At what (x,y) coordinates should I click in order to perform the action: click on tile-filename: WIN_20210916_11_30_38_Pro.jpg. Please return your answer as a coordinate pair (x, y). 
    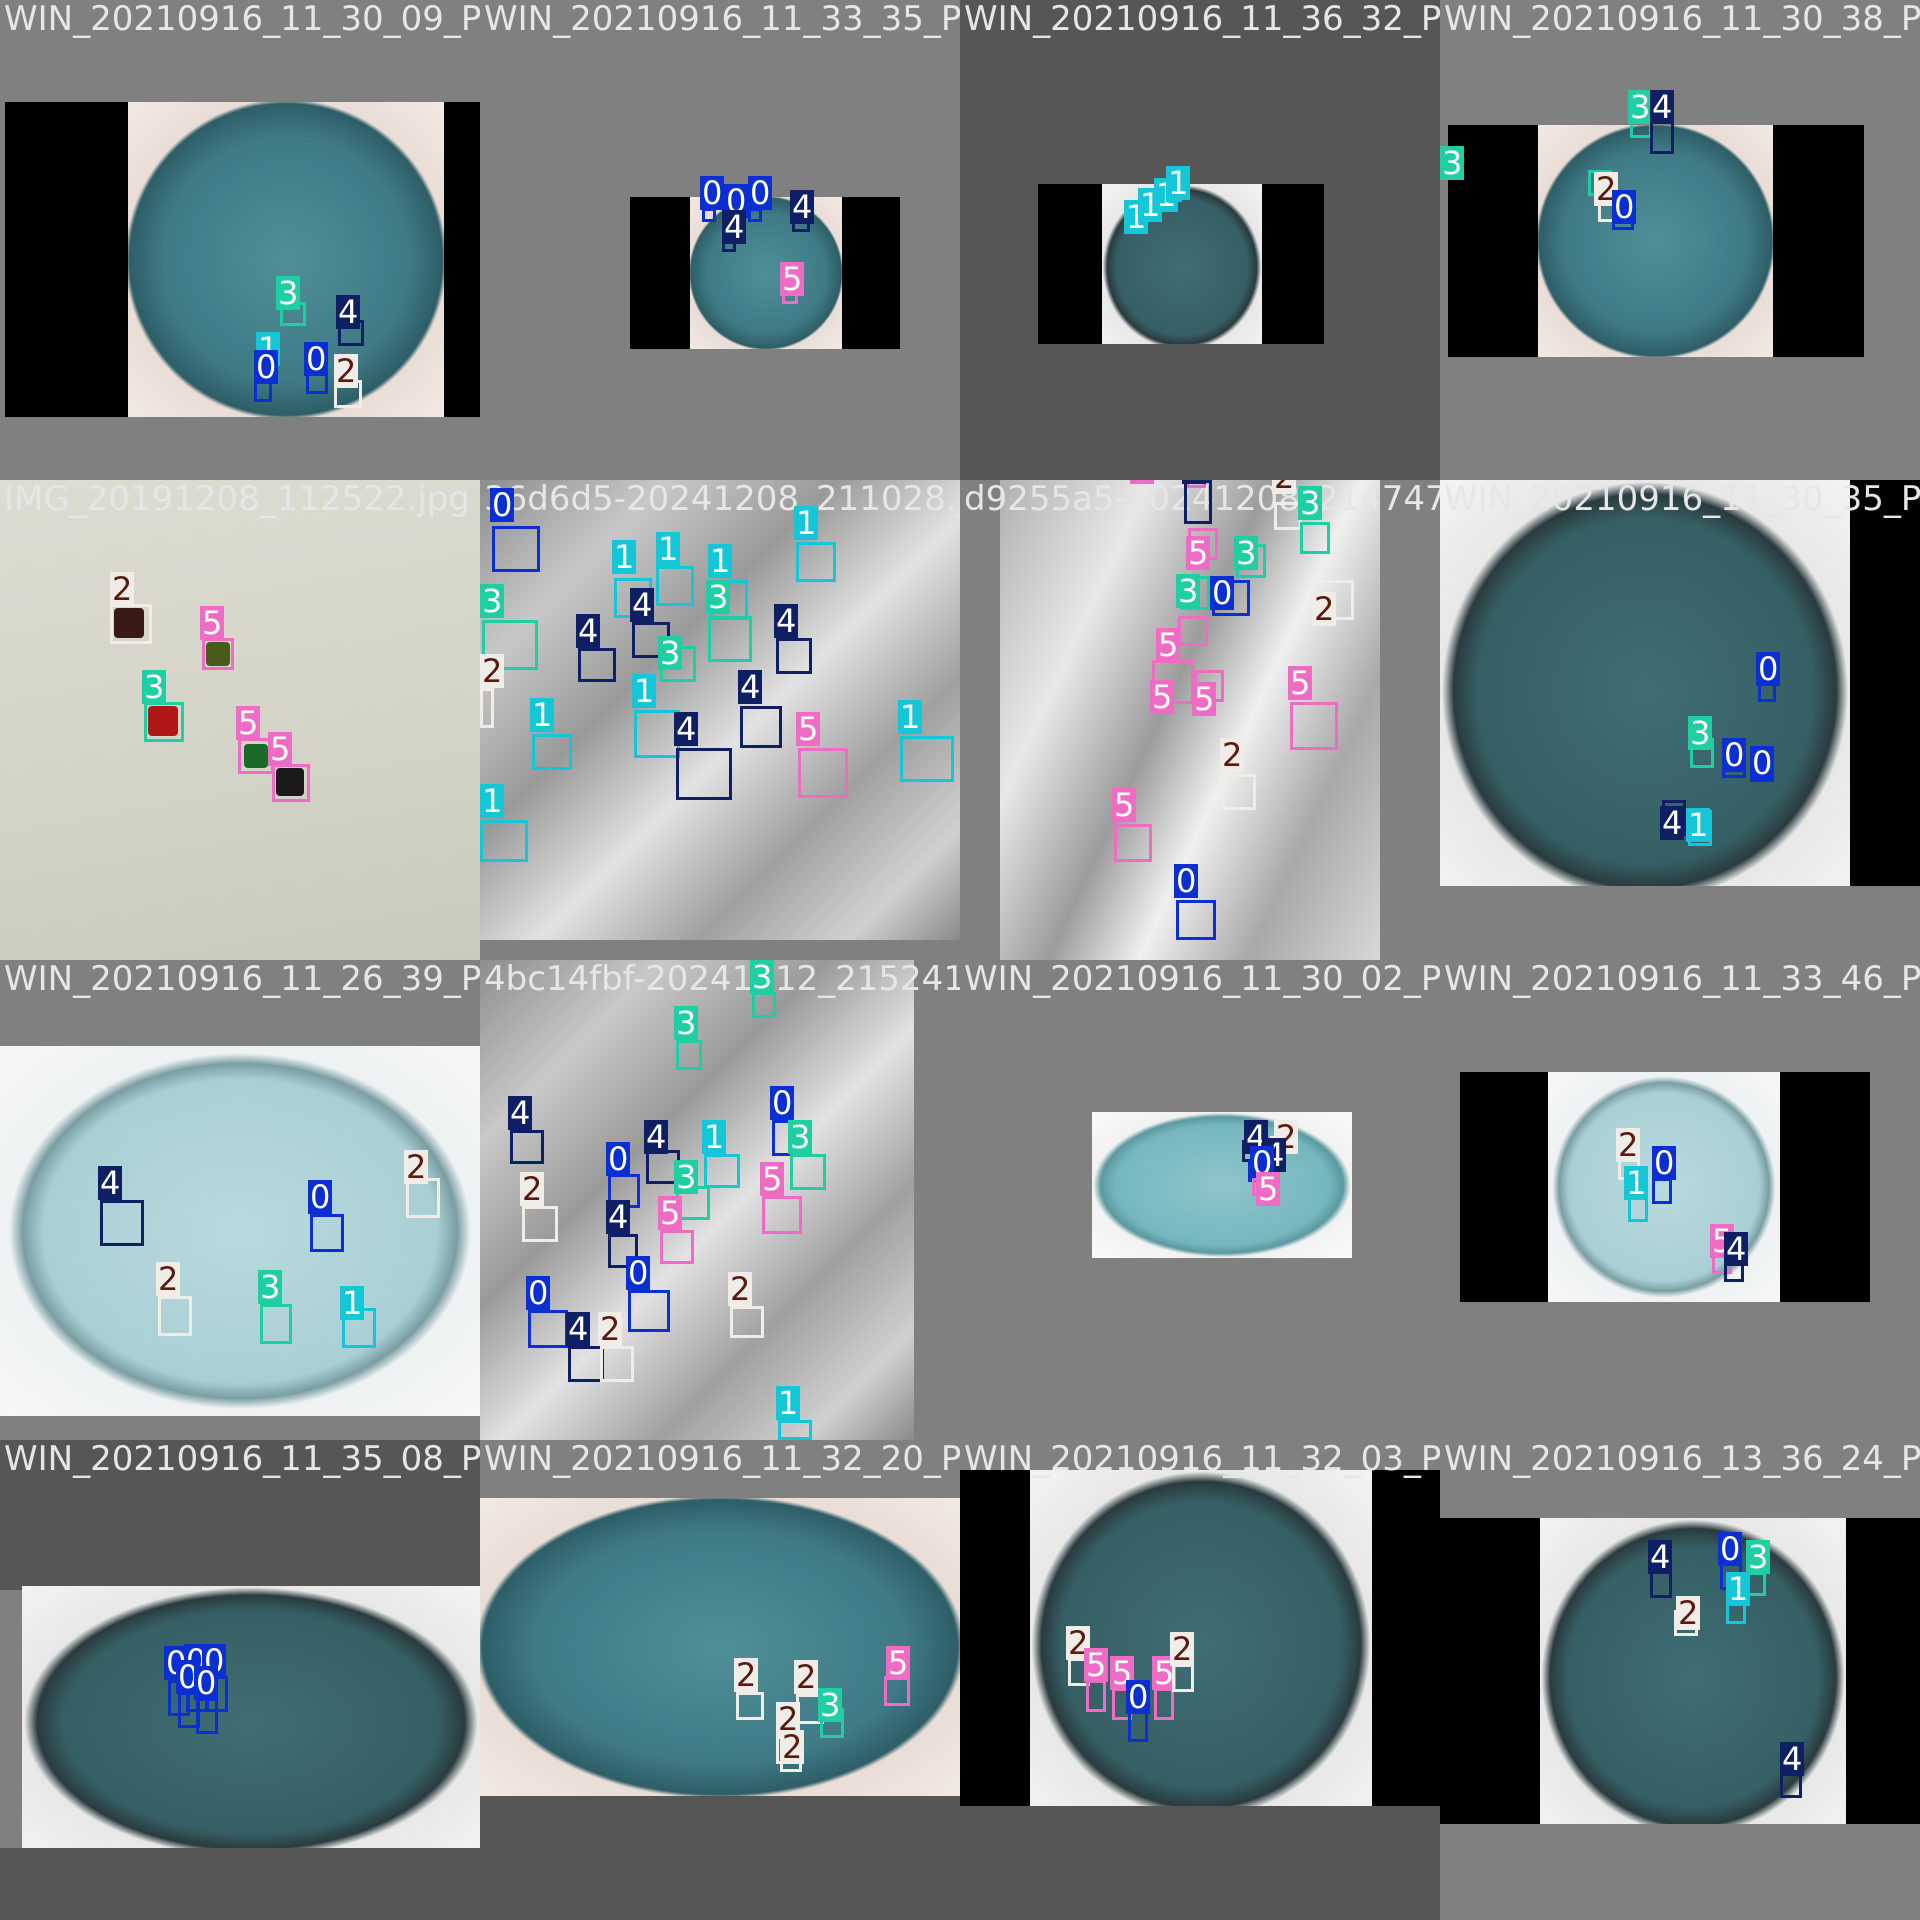
    Looking at the image, I should click on (1682, 19).